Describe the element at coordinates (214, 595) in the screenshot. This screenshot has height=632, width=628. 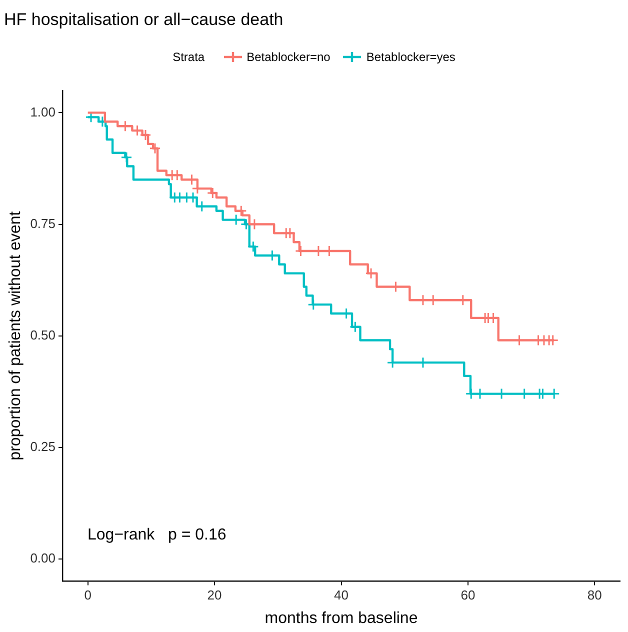
I see `x-tick-label: 20` at that location.